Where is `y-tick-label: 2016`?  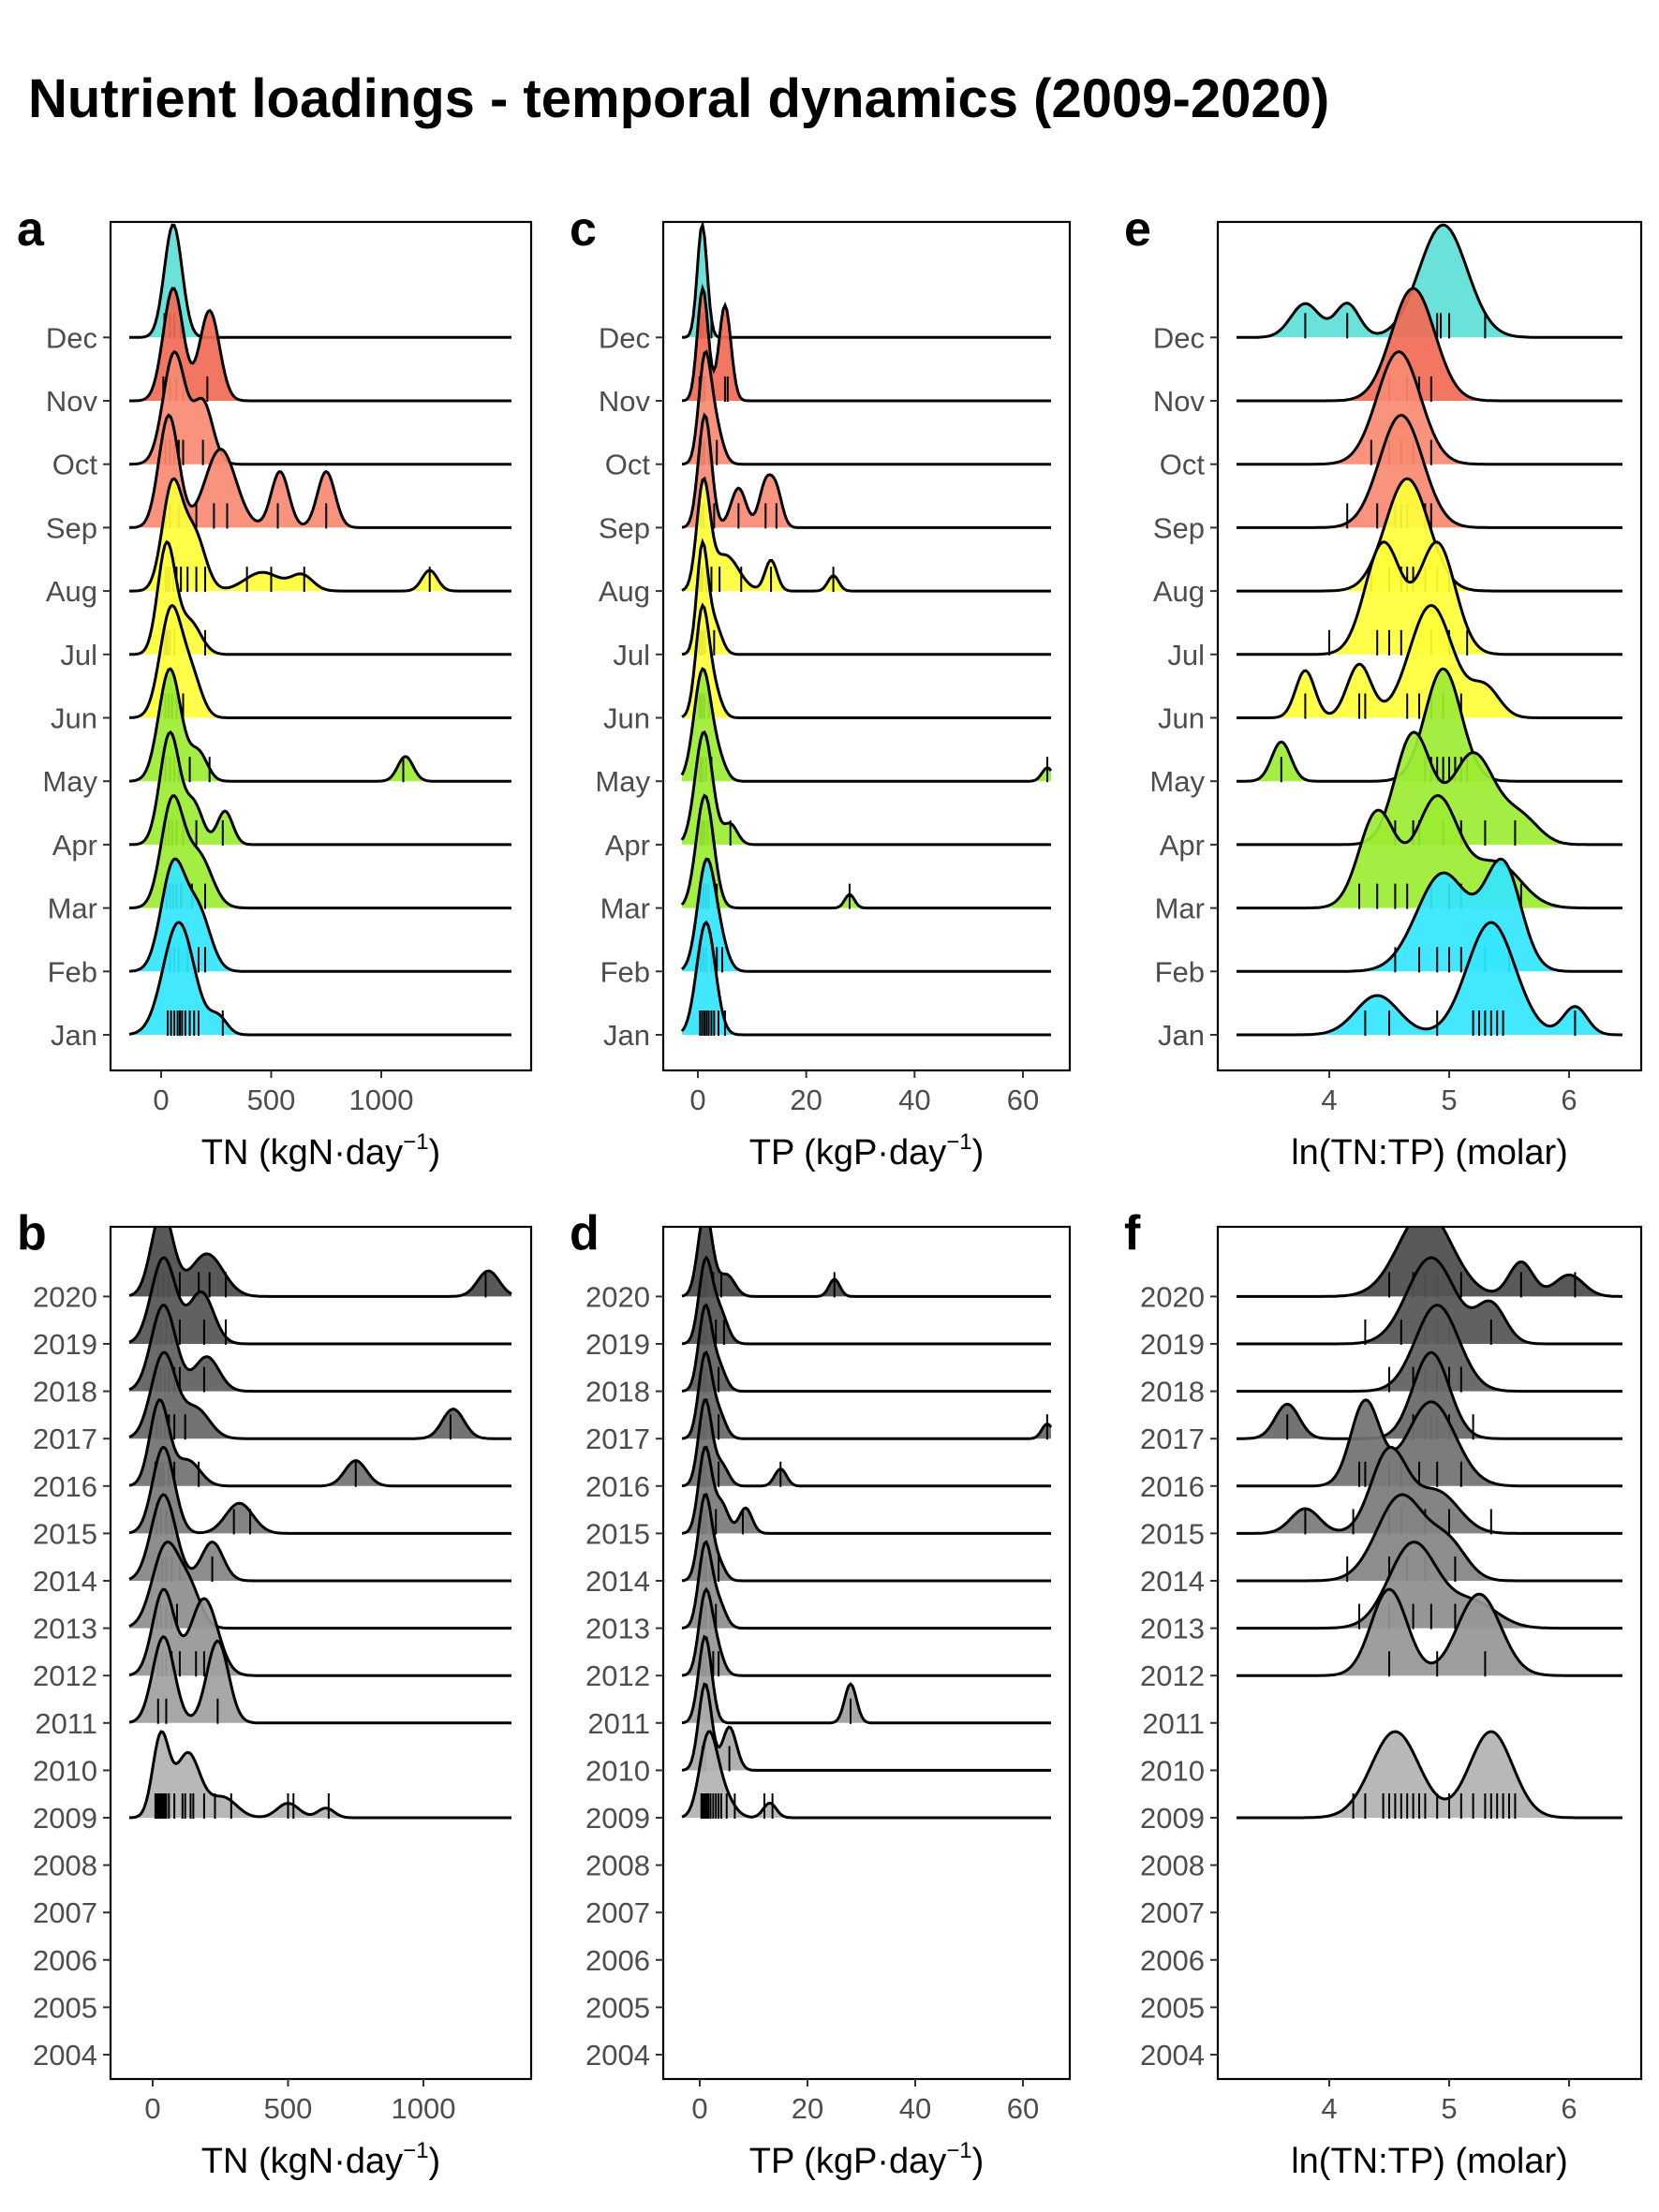
y-tick-label: 2016 is located at coordinates (1172, 1486).